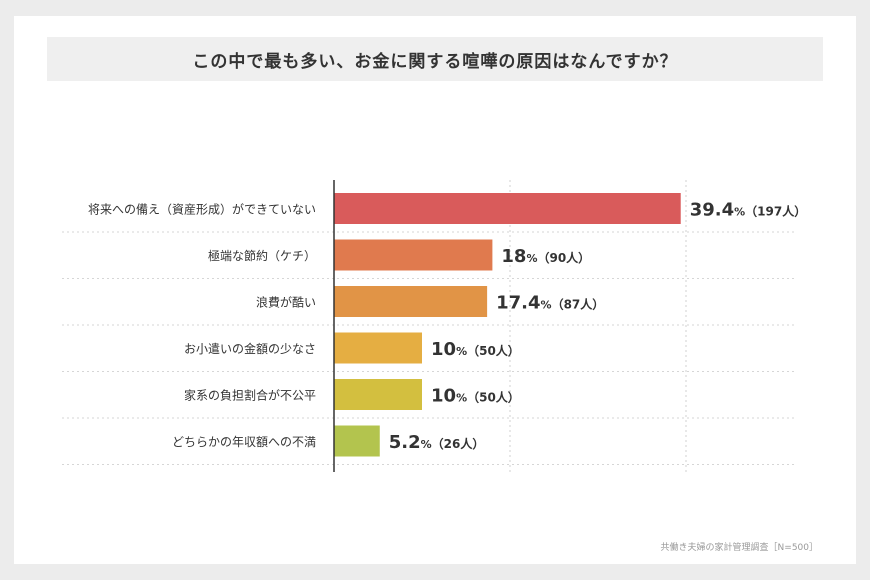  Describe the element at coordinates (244, 442) in the screenshot. I see `category-label: どちらかの年収額への不満` at that location.